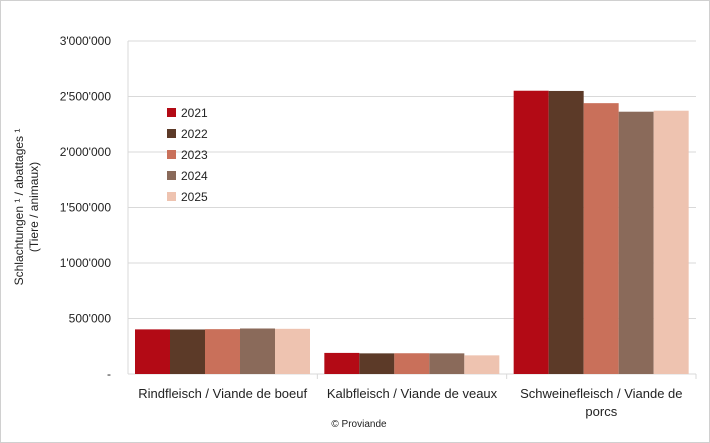  What do you see at coordinates (171, 112) in the screenshot?
I see `legend-swatch-2021` at bounding box center [171, 112].